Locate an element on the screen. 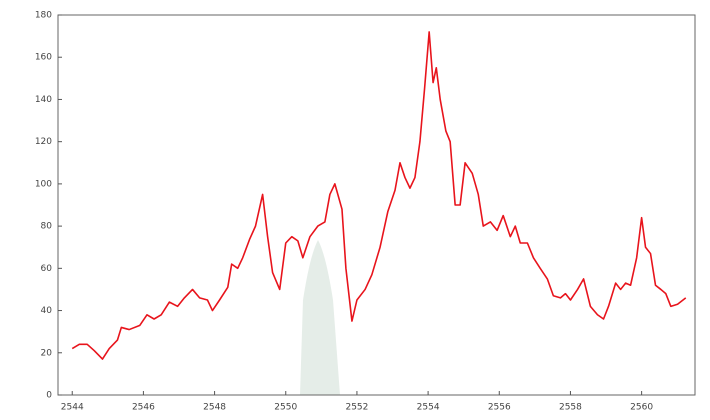  x-tick-label: 2560 is located at coordinates (641, 408).